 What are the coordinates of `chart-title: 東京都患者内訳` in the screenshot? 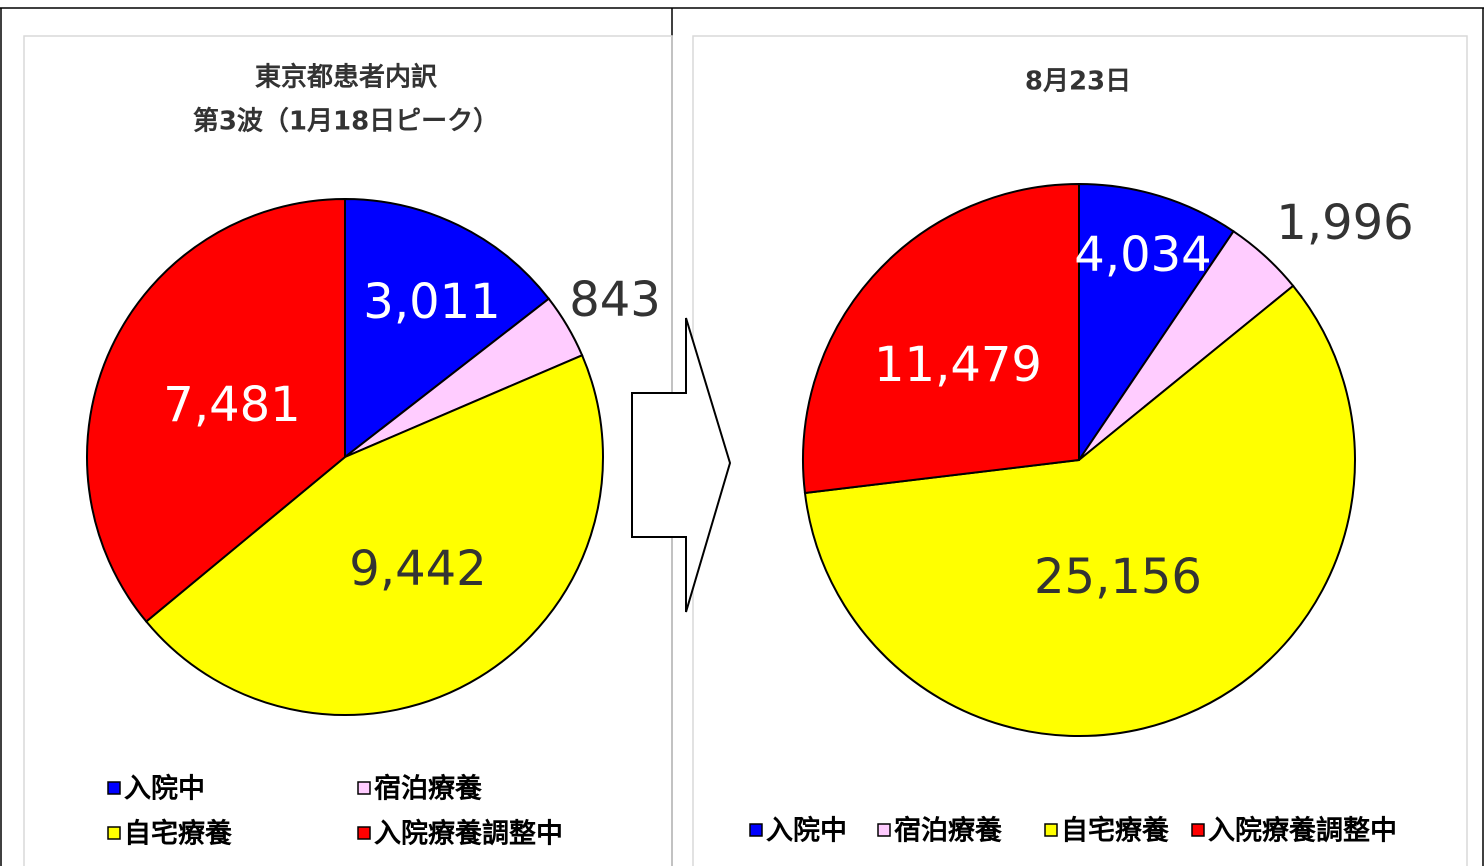 It's located at (346, 77).